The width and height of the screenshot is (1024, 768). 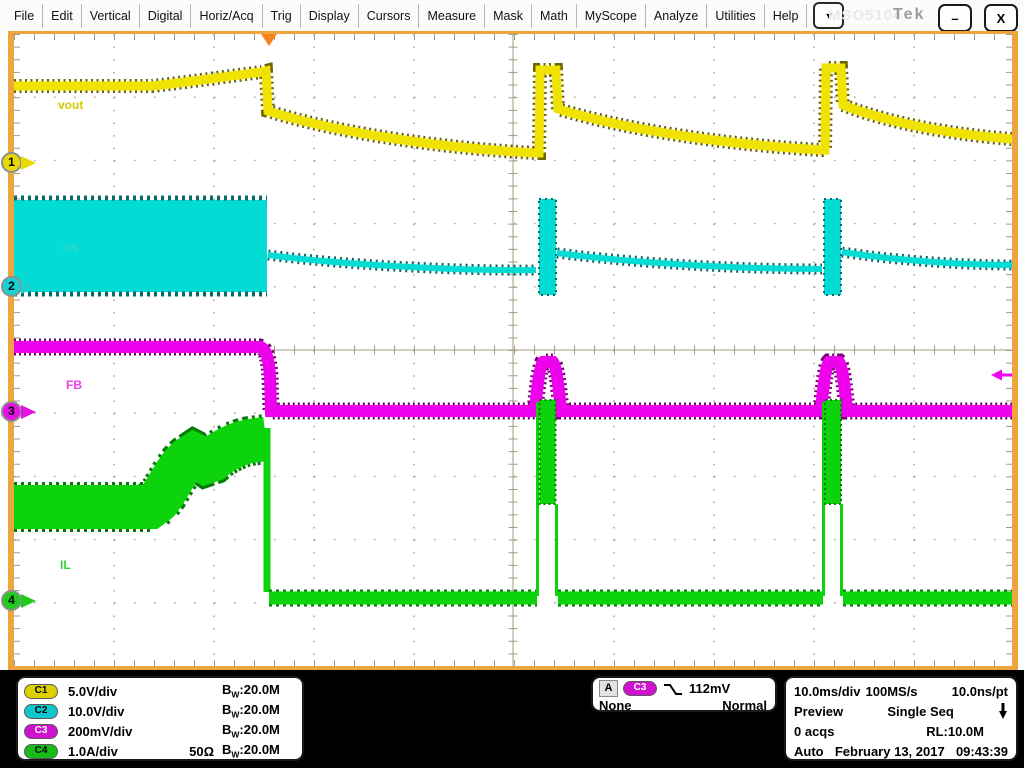 What do you see at coordinates (71, 105) in the screenshot?
I see `ch1-label: vout` at bounding box center [71, 105].